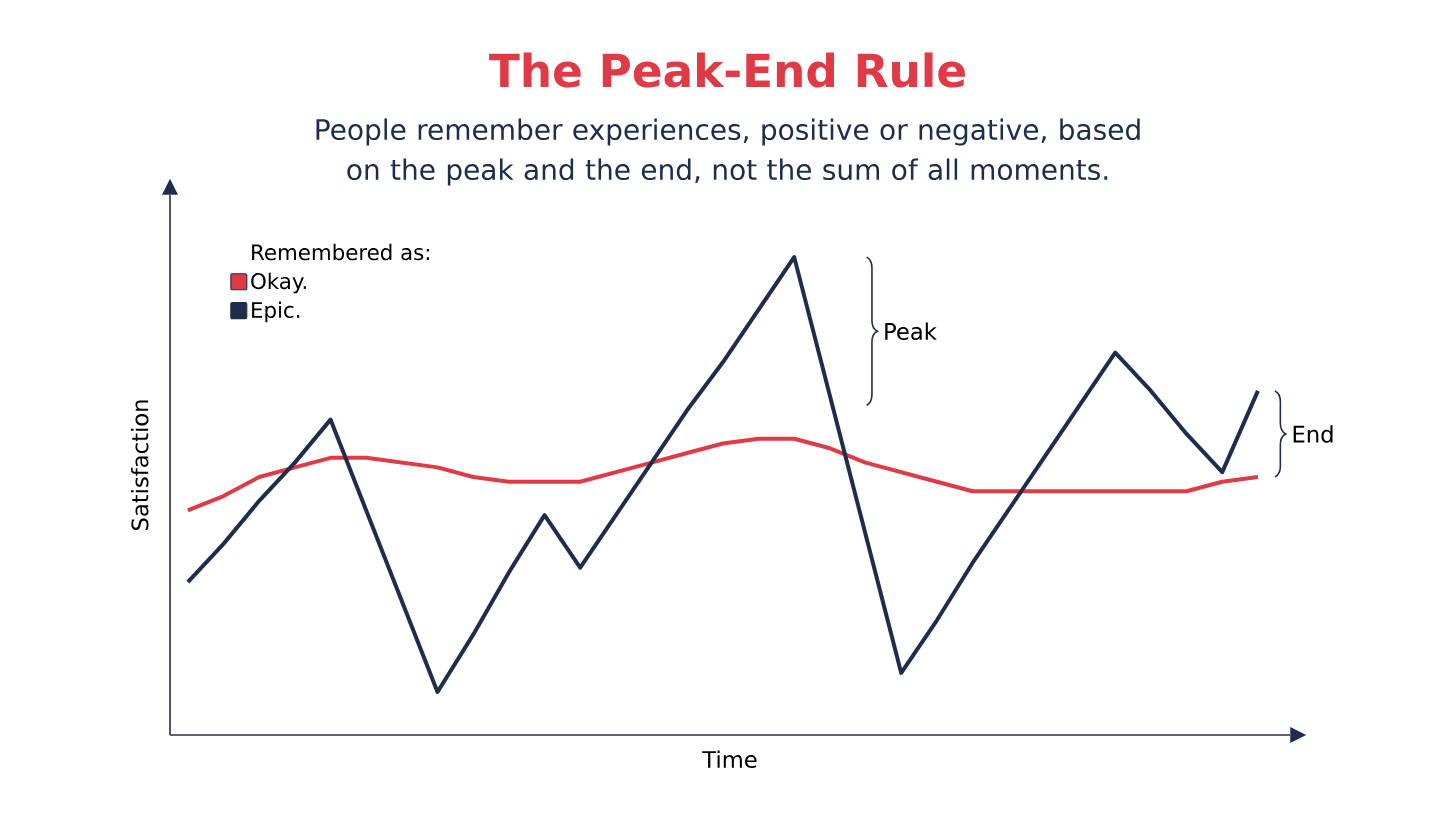  What do you see at coordinates (911, 331) in the screenshot?
I see `annotation: Peak` at bounding box center [911, 331].